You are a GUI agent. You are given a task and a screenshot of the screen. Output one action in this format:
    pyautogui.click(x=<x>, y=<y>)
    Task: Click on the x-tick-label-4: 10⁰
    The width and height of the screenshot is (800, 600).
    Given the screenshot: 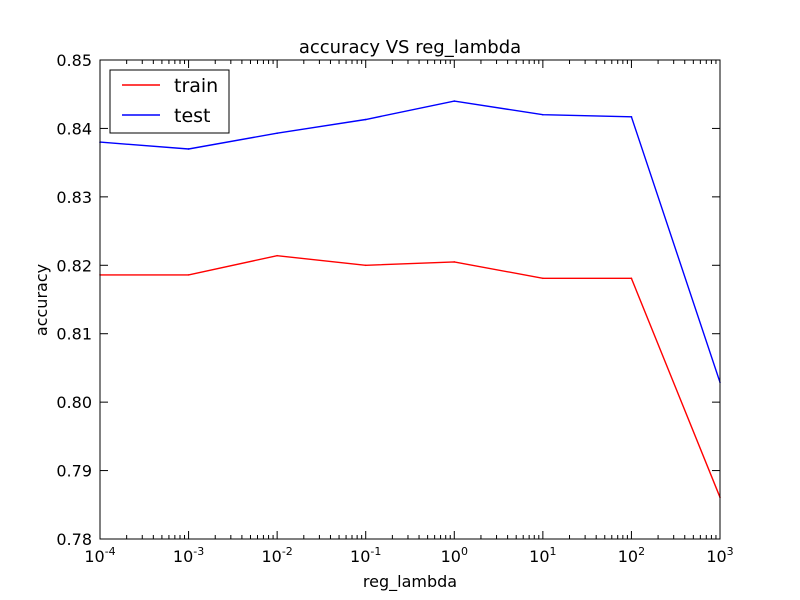 What is the action you would take?
    pyautogui.click(x=454, y=555)
    